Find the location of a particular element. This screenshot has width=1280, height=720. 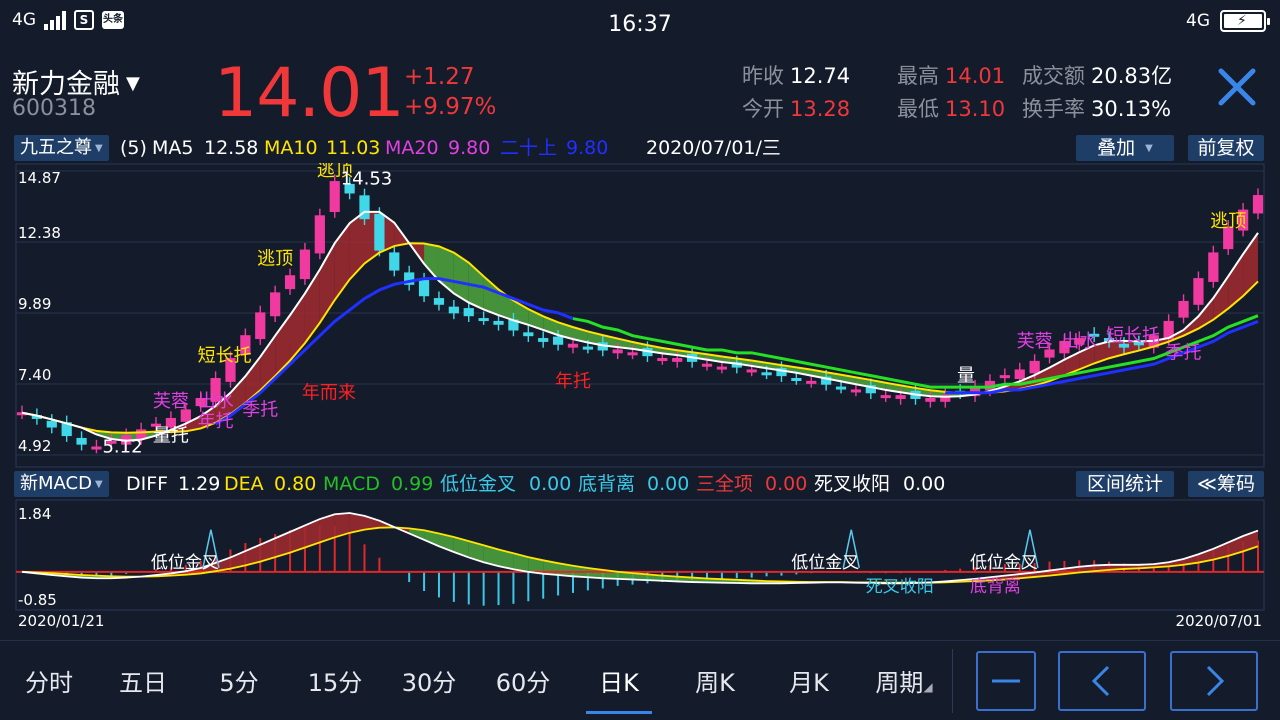

overlay-dropdown: 叠加 ▼ is located at coordinates (1125, 148).